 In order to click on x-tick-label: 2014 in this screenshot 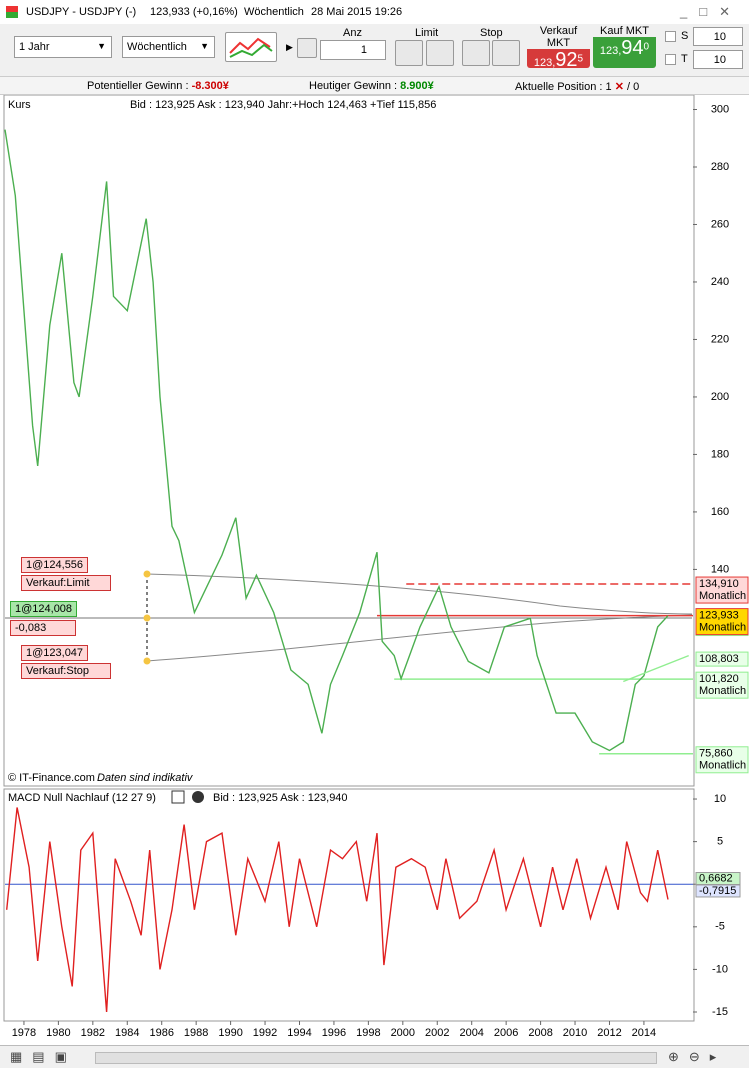, I will do `click(644, 1033)`.